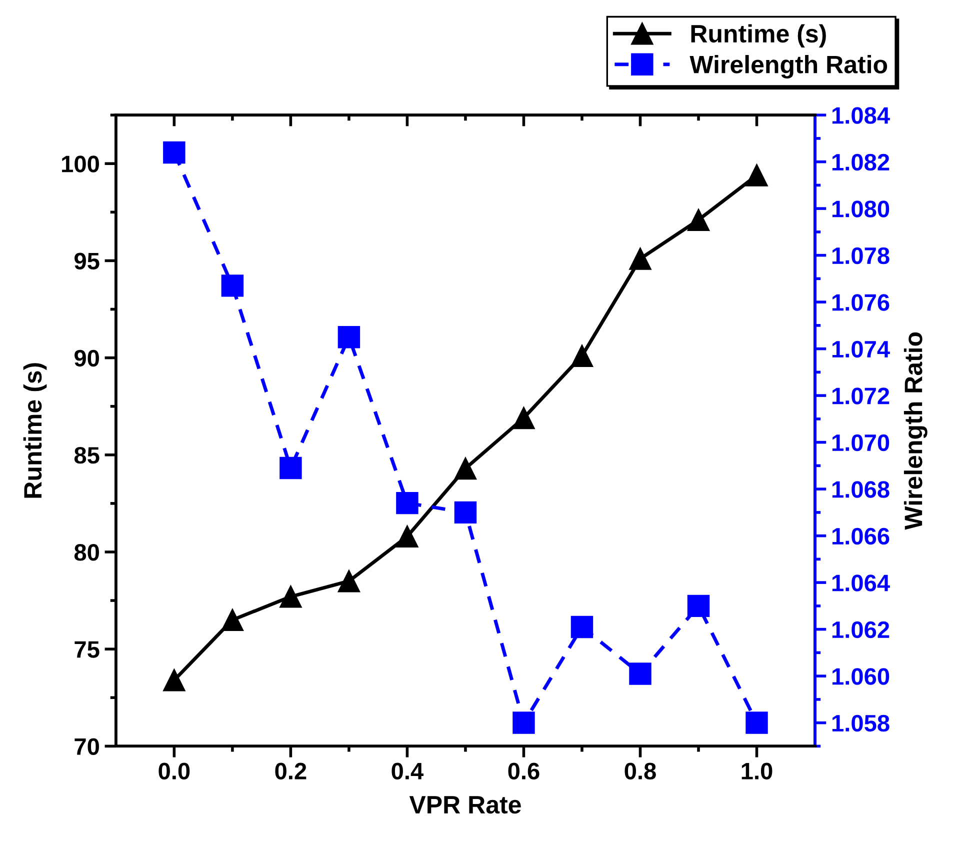  Describe the element at coordinates (465, 805) in the screenshot. I see `x-axis-title: VPR Rate` at that location.